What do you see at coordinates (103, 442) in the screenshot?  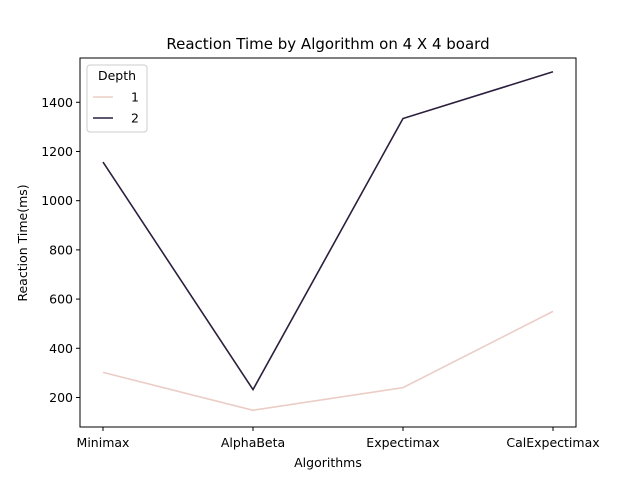 I see `x-tick-label: Minimax` at bounding box center [103, 442].